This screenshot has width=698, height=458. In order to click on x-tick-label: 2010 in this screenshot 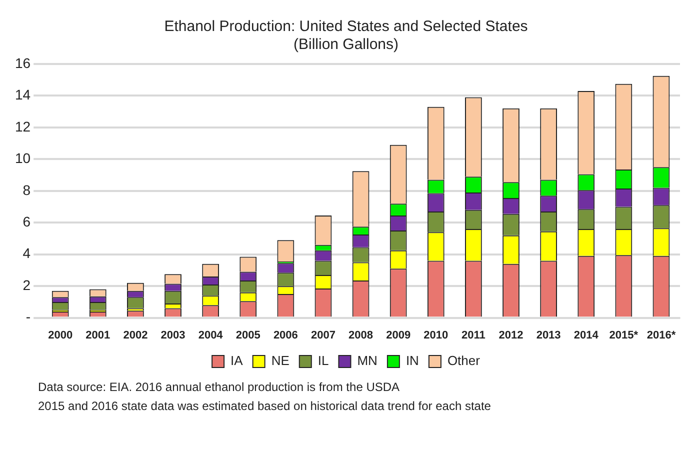, I will do `click(436, 335)`.